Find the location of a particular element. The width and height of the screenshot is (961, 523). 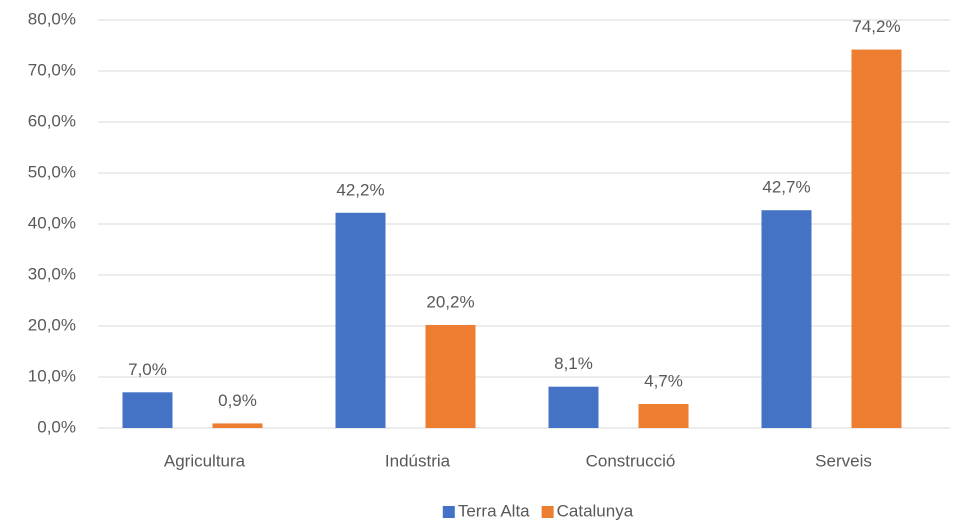

y-tick-label: 0,0% is located at coordinates (56, 426).